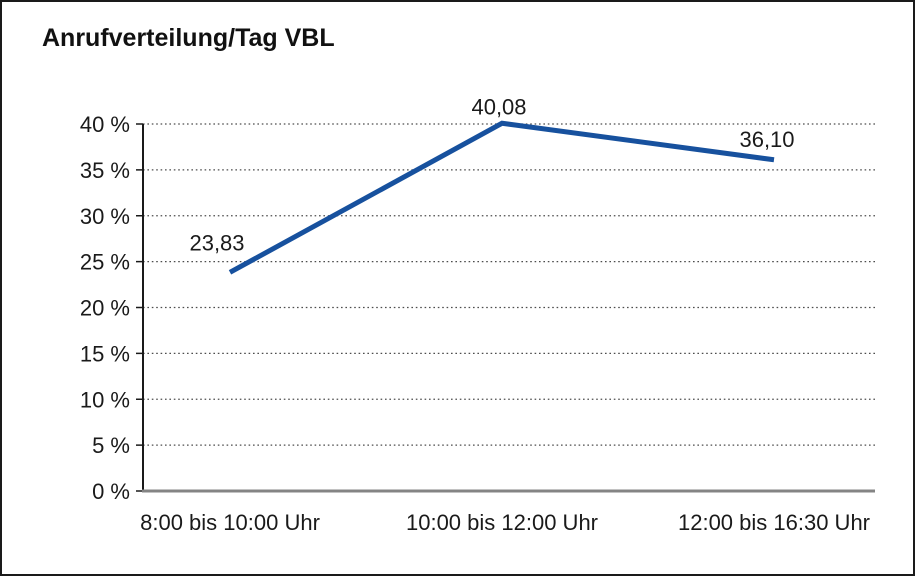 Image resolution: width=915 pixels, height=576 pixels. Describe the element at coordinates (105, 399) in the screenshot. I see `y-axis-tick-label: 10 %` at that location.